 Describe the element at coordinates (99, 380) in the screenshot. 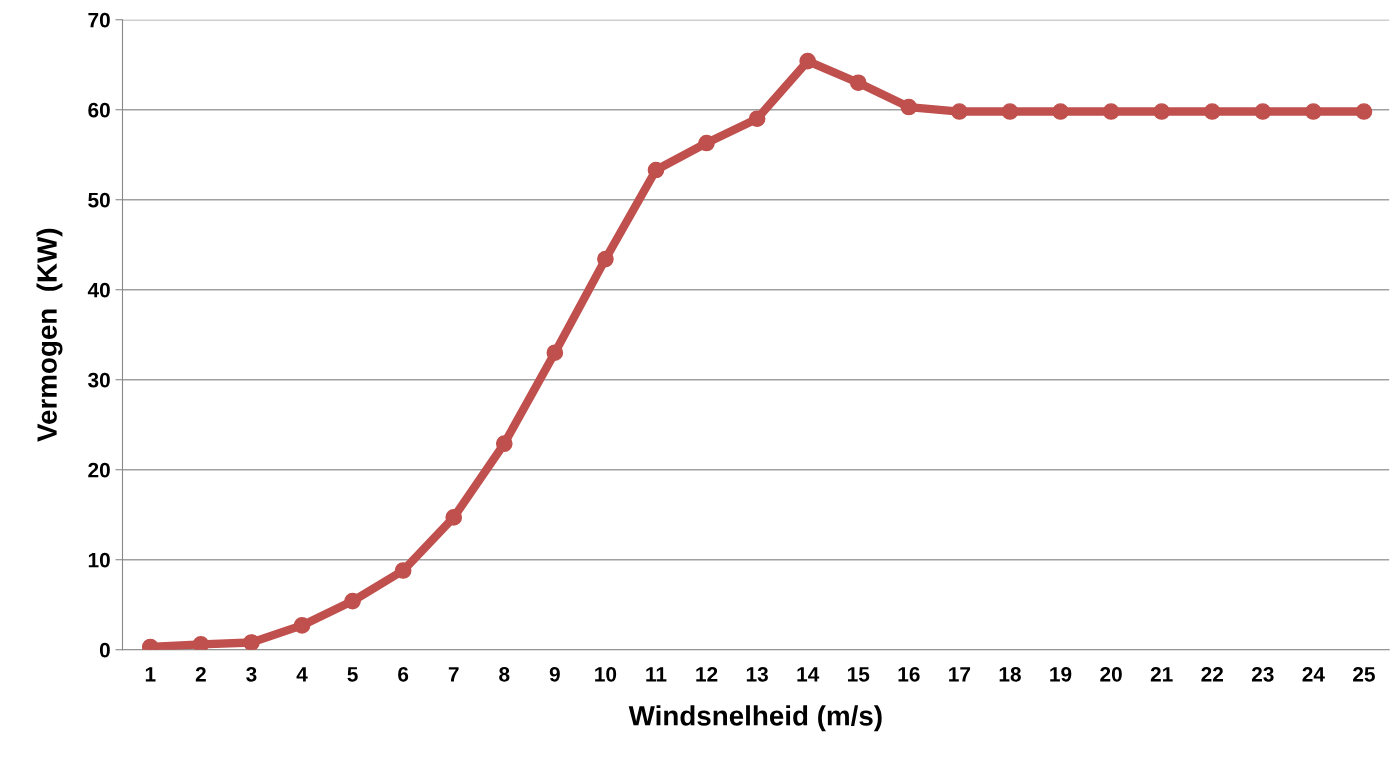

I see `y-tick-label: 30` at that location.